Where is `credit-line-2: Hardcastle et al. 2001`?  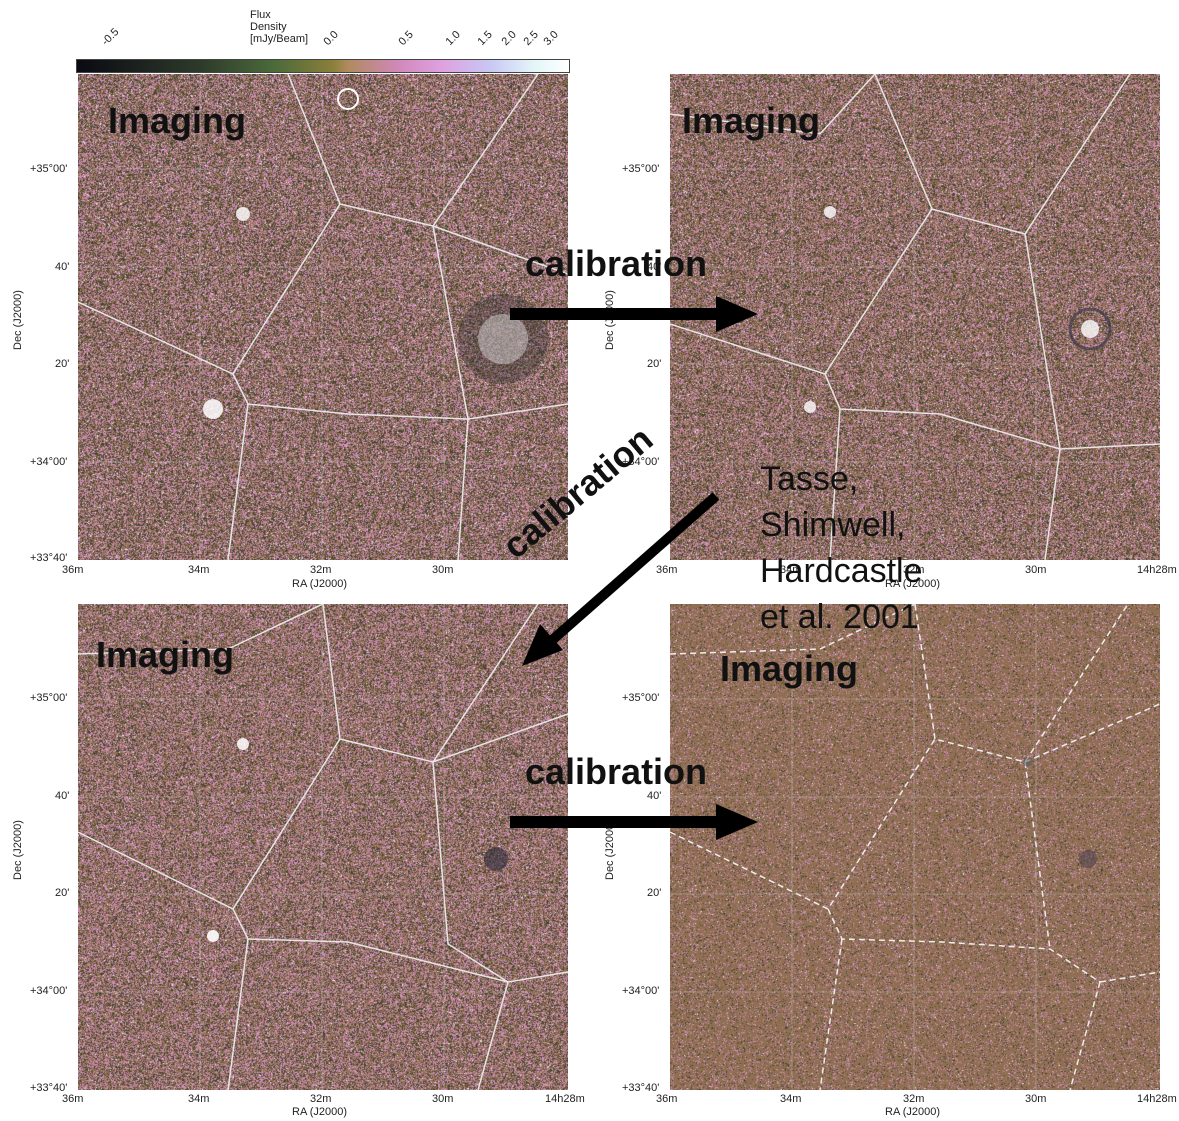 credit-line-2: Hardcastle et al. 2001 is located at coordinates (841, 594).